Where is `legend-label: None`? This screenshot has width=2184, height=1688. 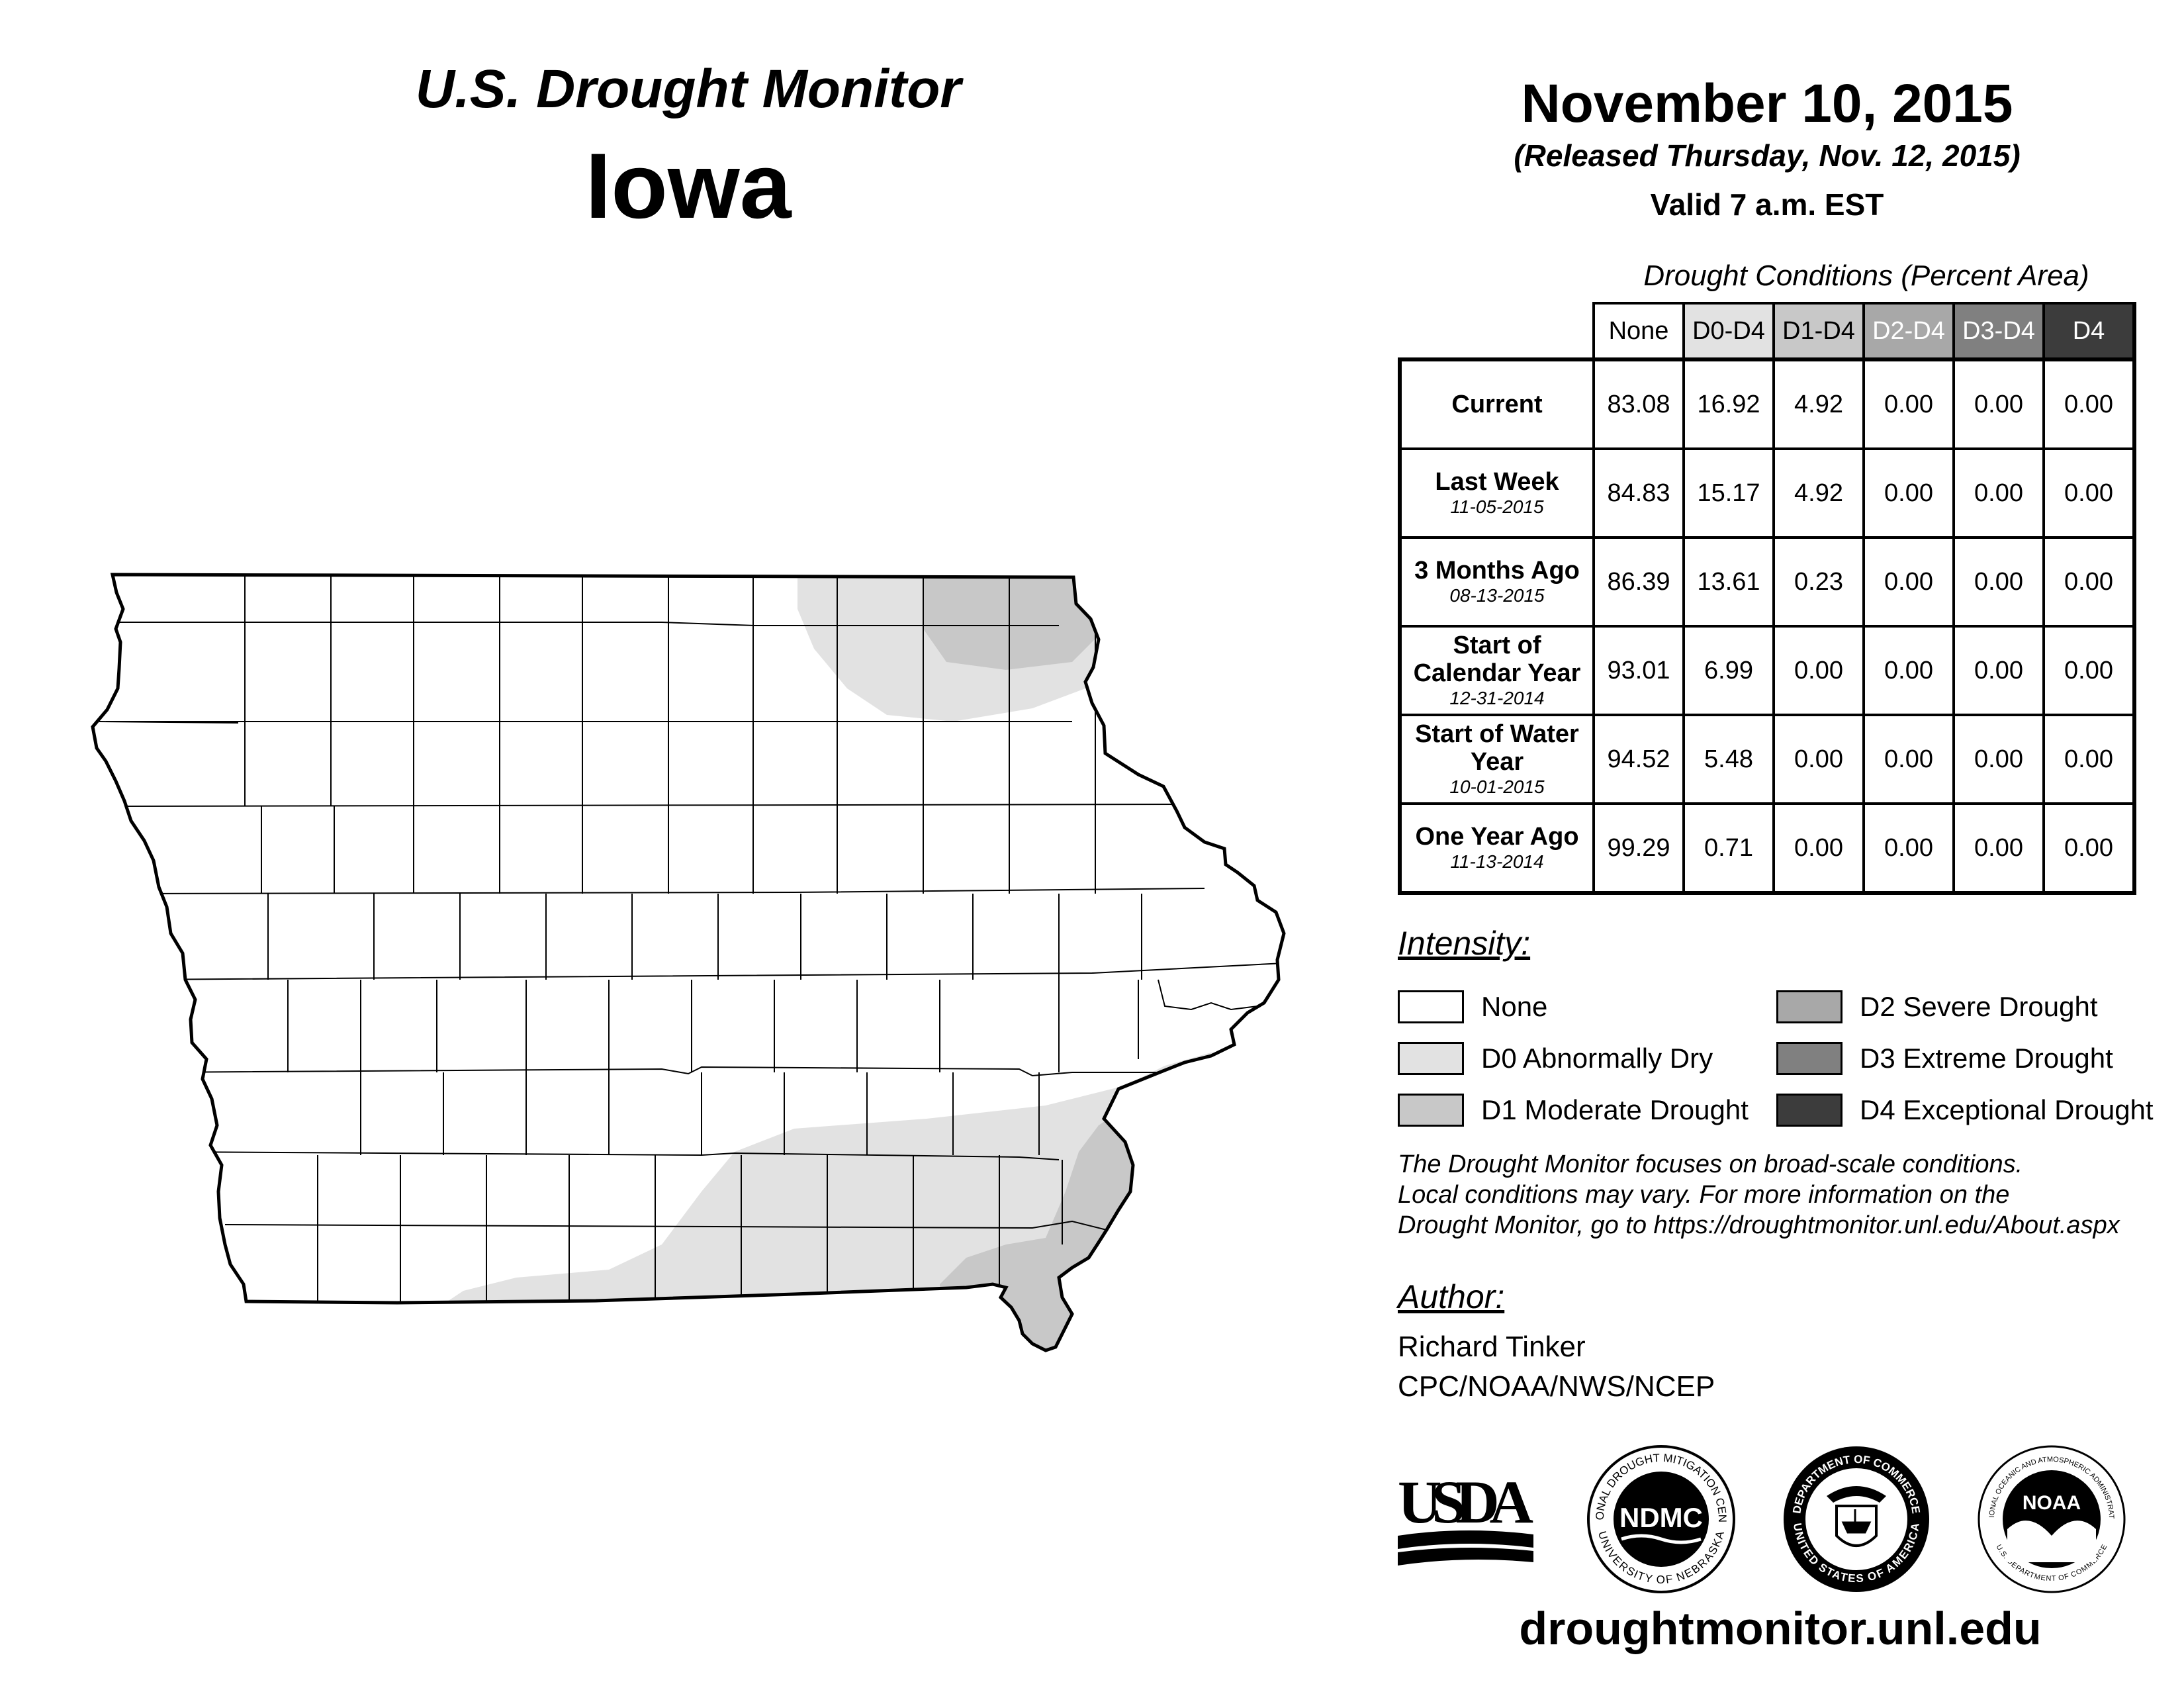
legend-label: None is located at coordinates (1514, 1006).